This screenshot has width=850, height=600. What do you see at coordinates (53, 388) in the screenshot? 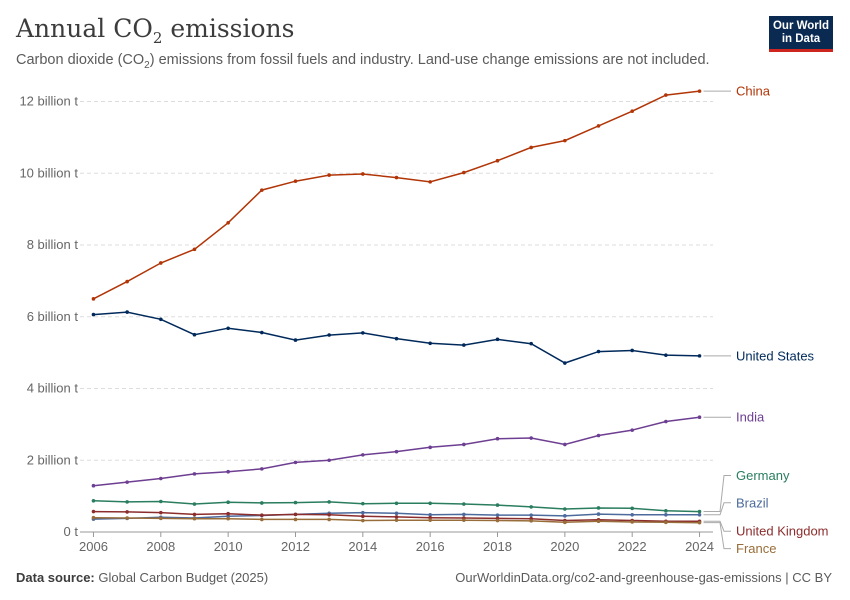
I see `y-tick-label: 4 billion t` at bounding box center [53, 388].